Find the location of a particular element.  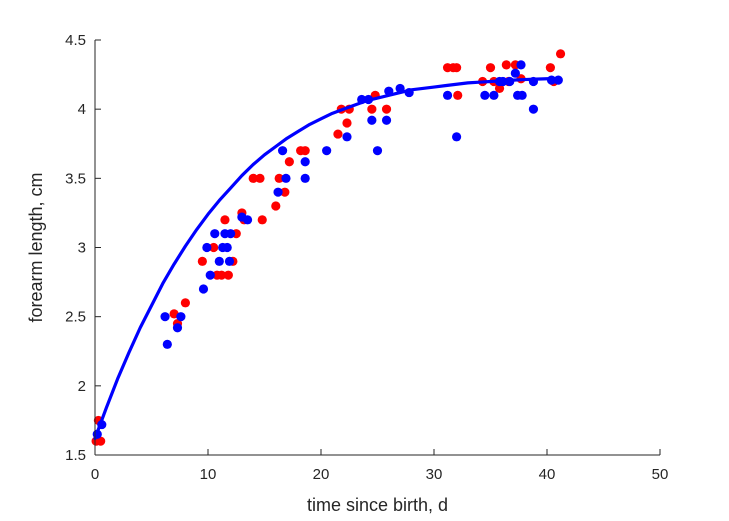

y-tick-label: 1.5 is located at coordinates (75, 455).